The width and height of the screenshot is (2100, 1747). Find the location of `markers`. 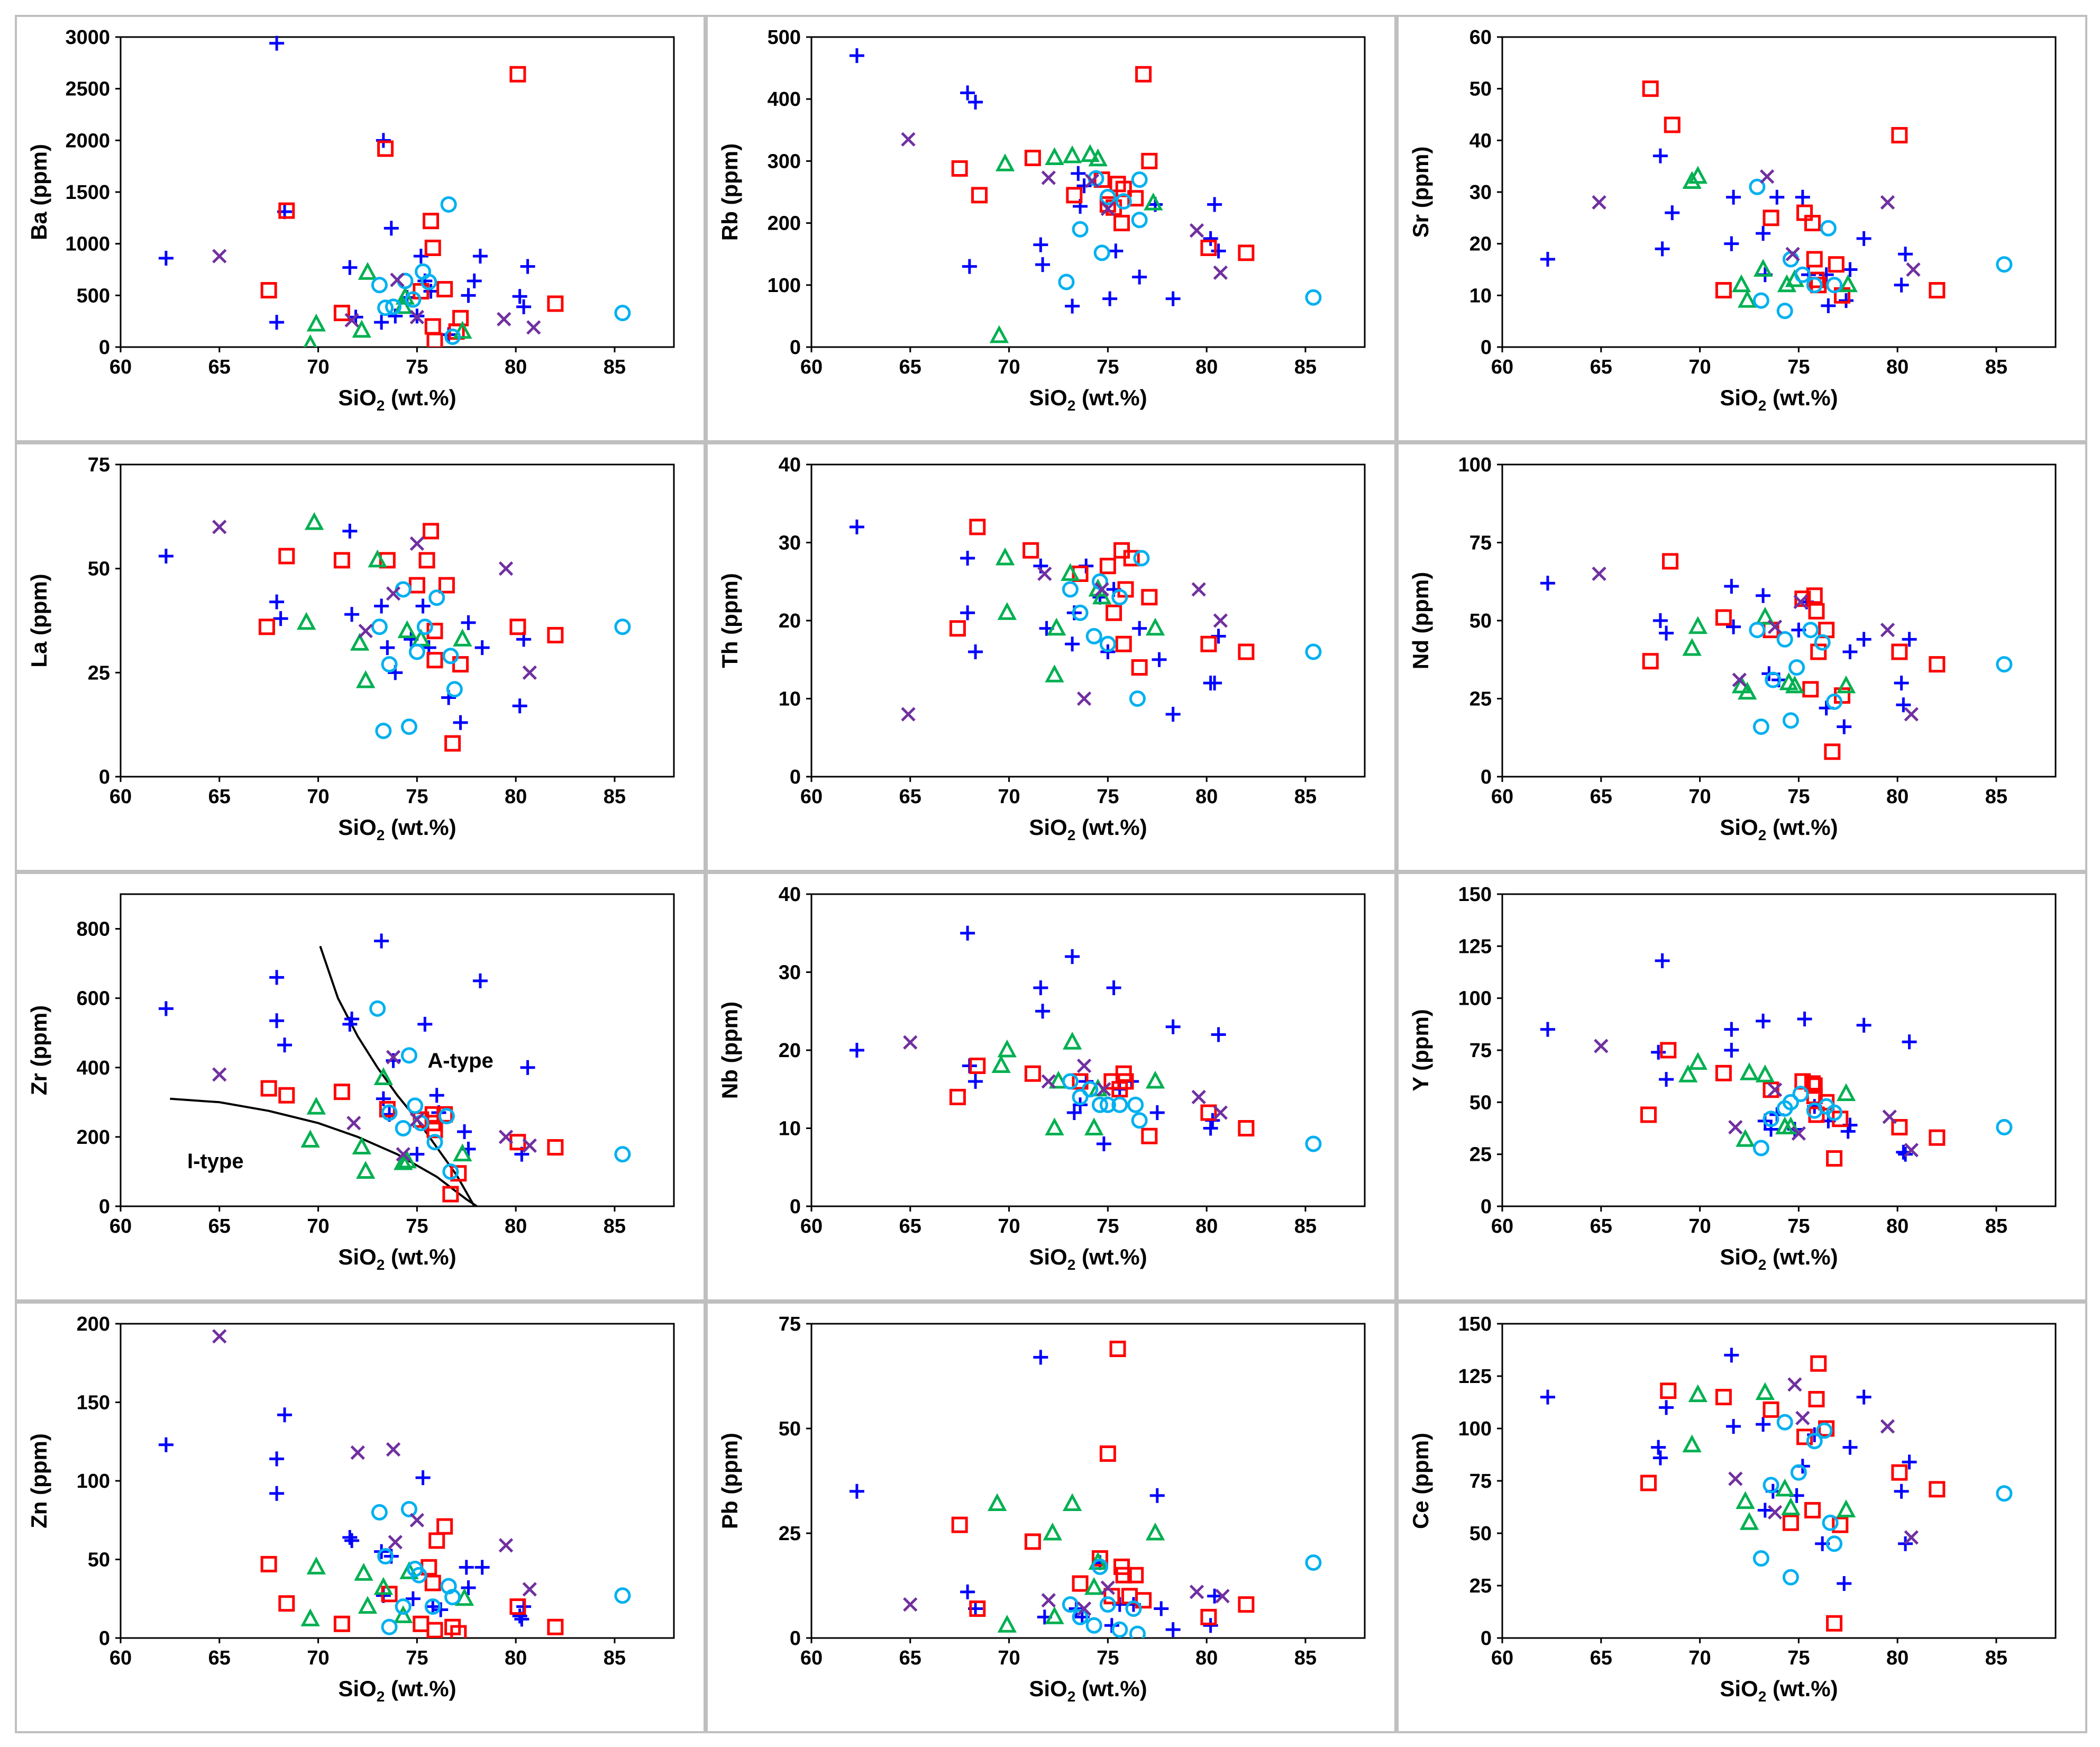

markers is located at coordinates (394, 1068).